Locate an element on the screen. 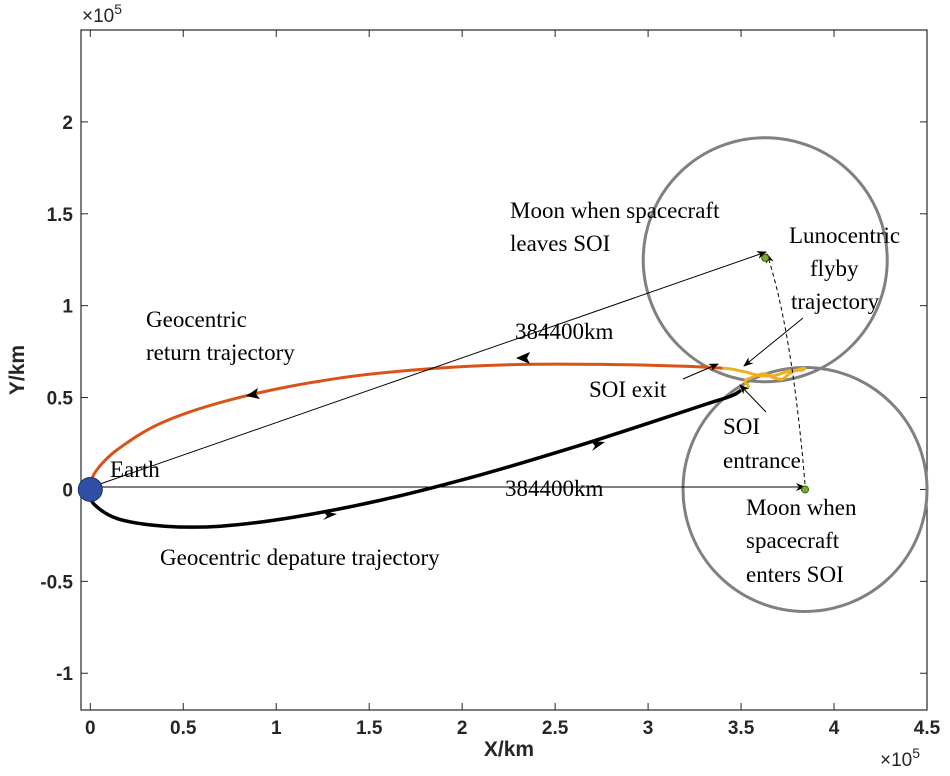  soi-entrance-pointer is located at coordinates (753, 398).